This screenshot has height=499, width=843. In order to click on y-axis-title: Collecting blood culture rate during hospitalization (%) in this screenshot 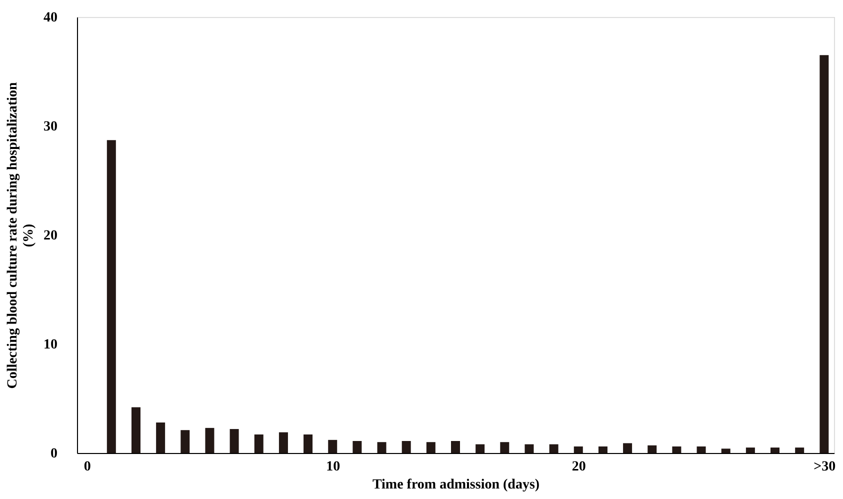, I will do `click(21, 235)`.